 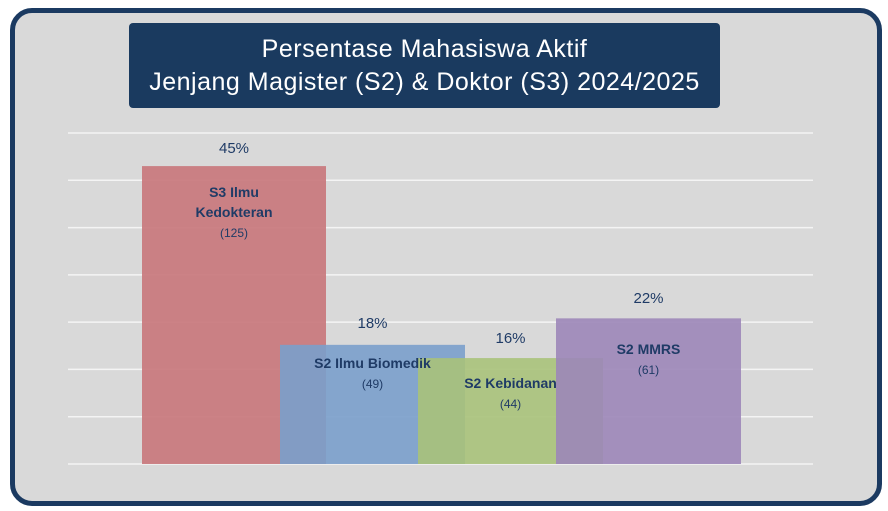 I want to click on percent-label: 22%, so click(x=648, y=298).